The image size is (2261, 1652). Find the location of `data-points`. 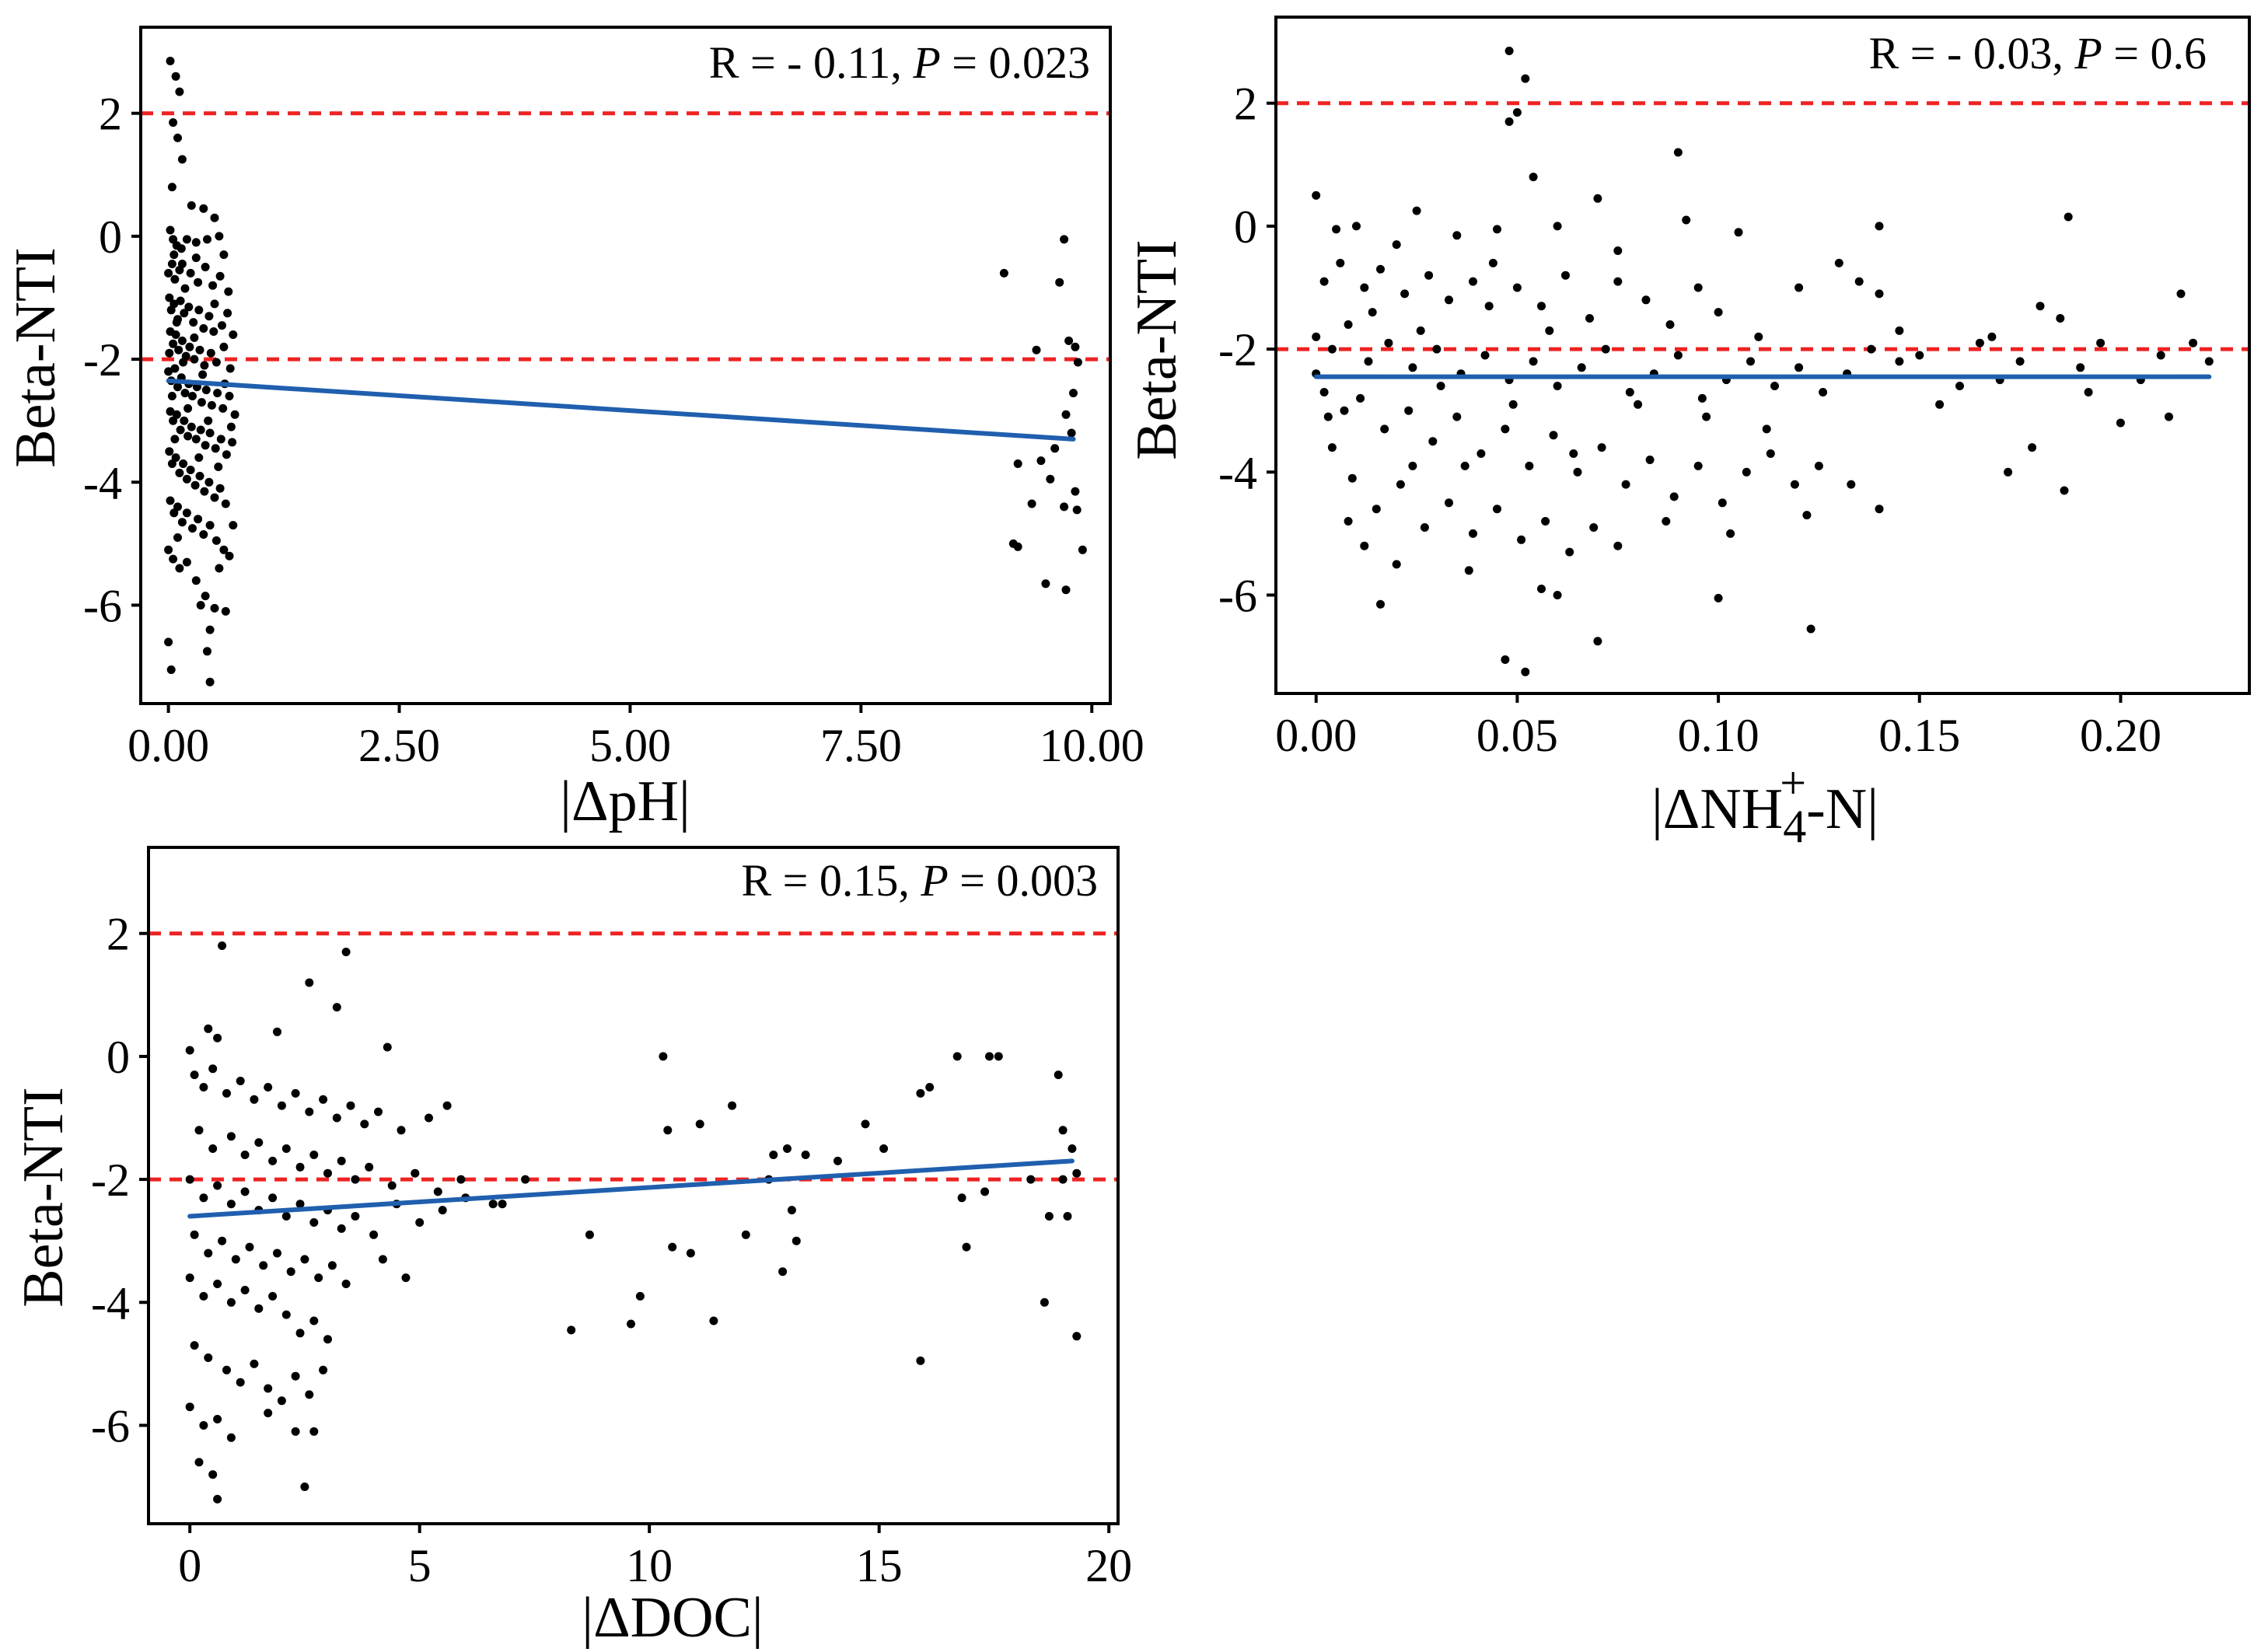

data-points is located at coordinates (633, 1222).